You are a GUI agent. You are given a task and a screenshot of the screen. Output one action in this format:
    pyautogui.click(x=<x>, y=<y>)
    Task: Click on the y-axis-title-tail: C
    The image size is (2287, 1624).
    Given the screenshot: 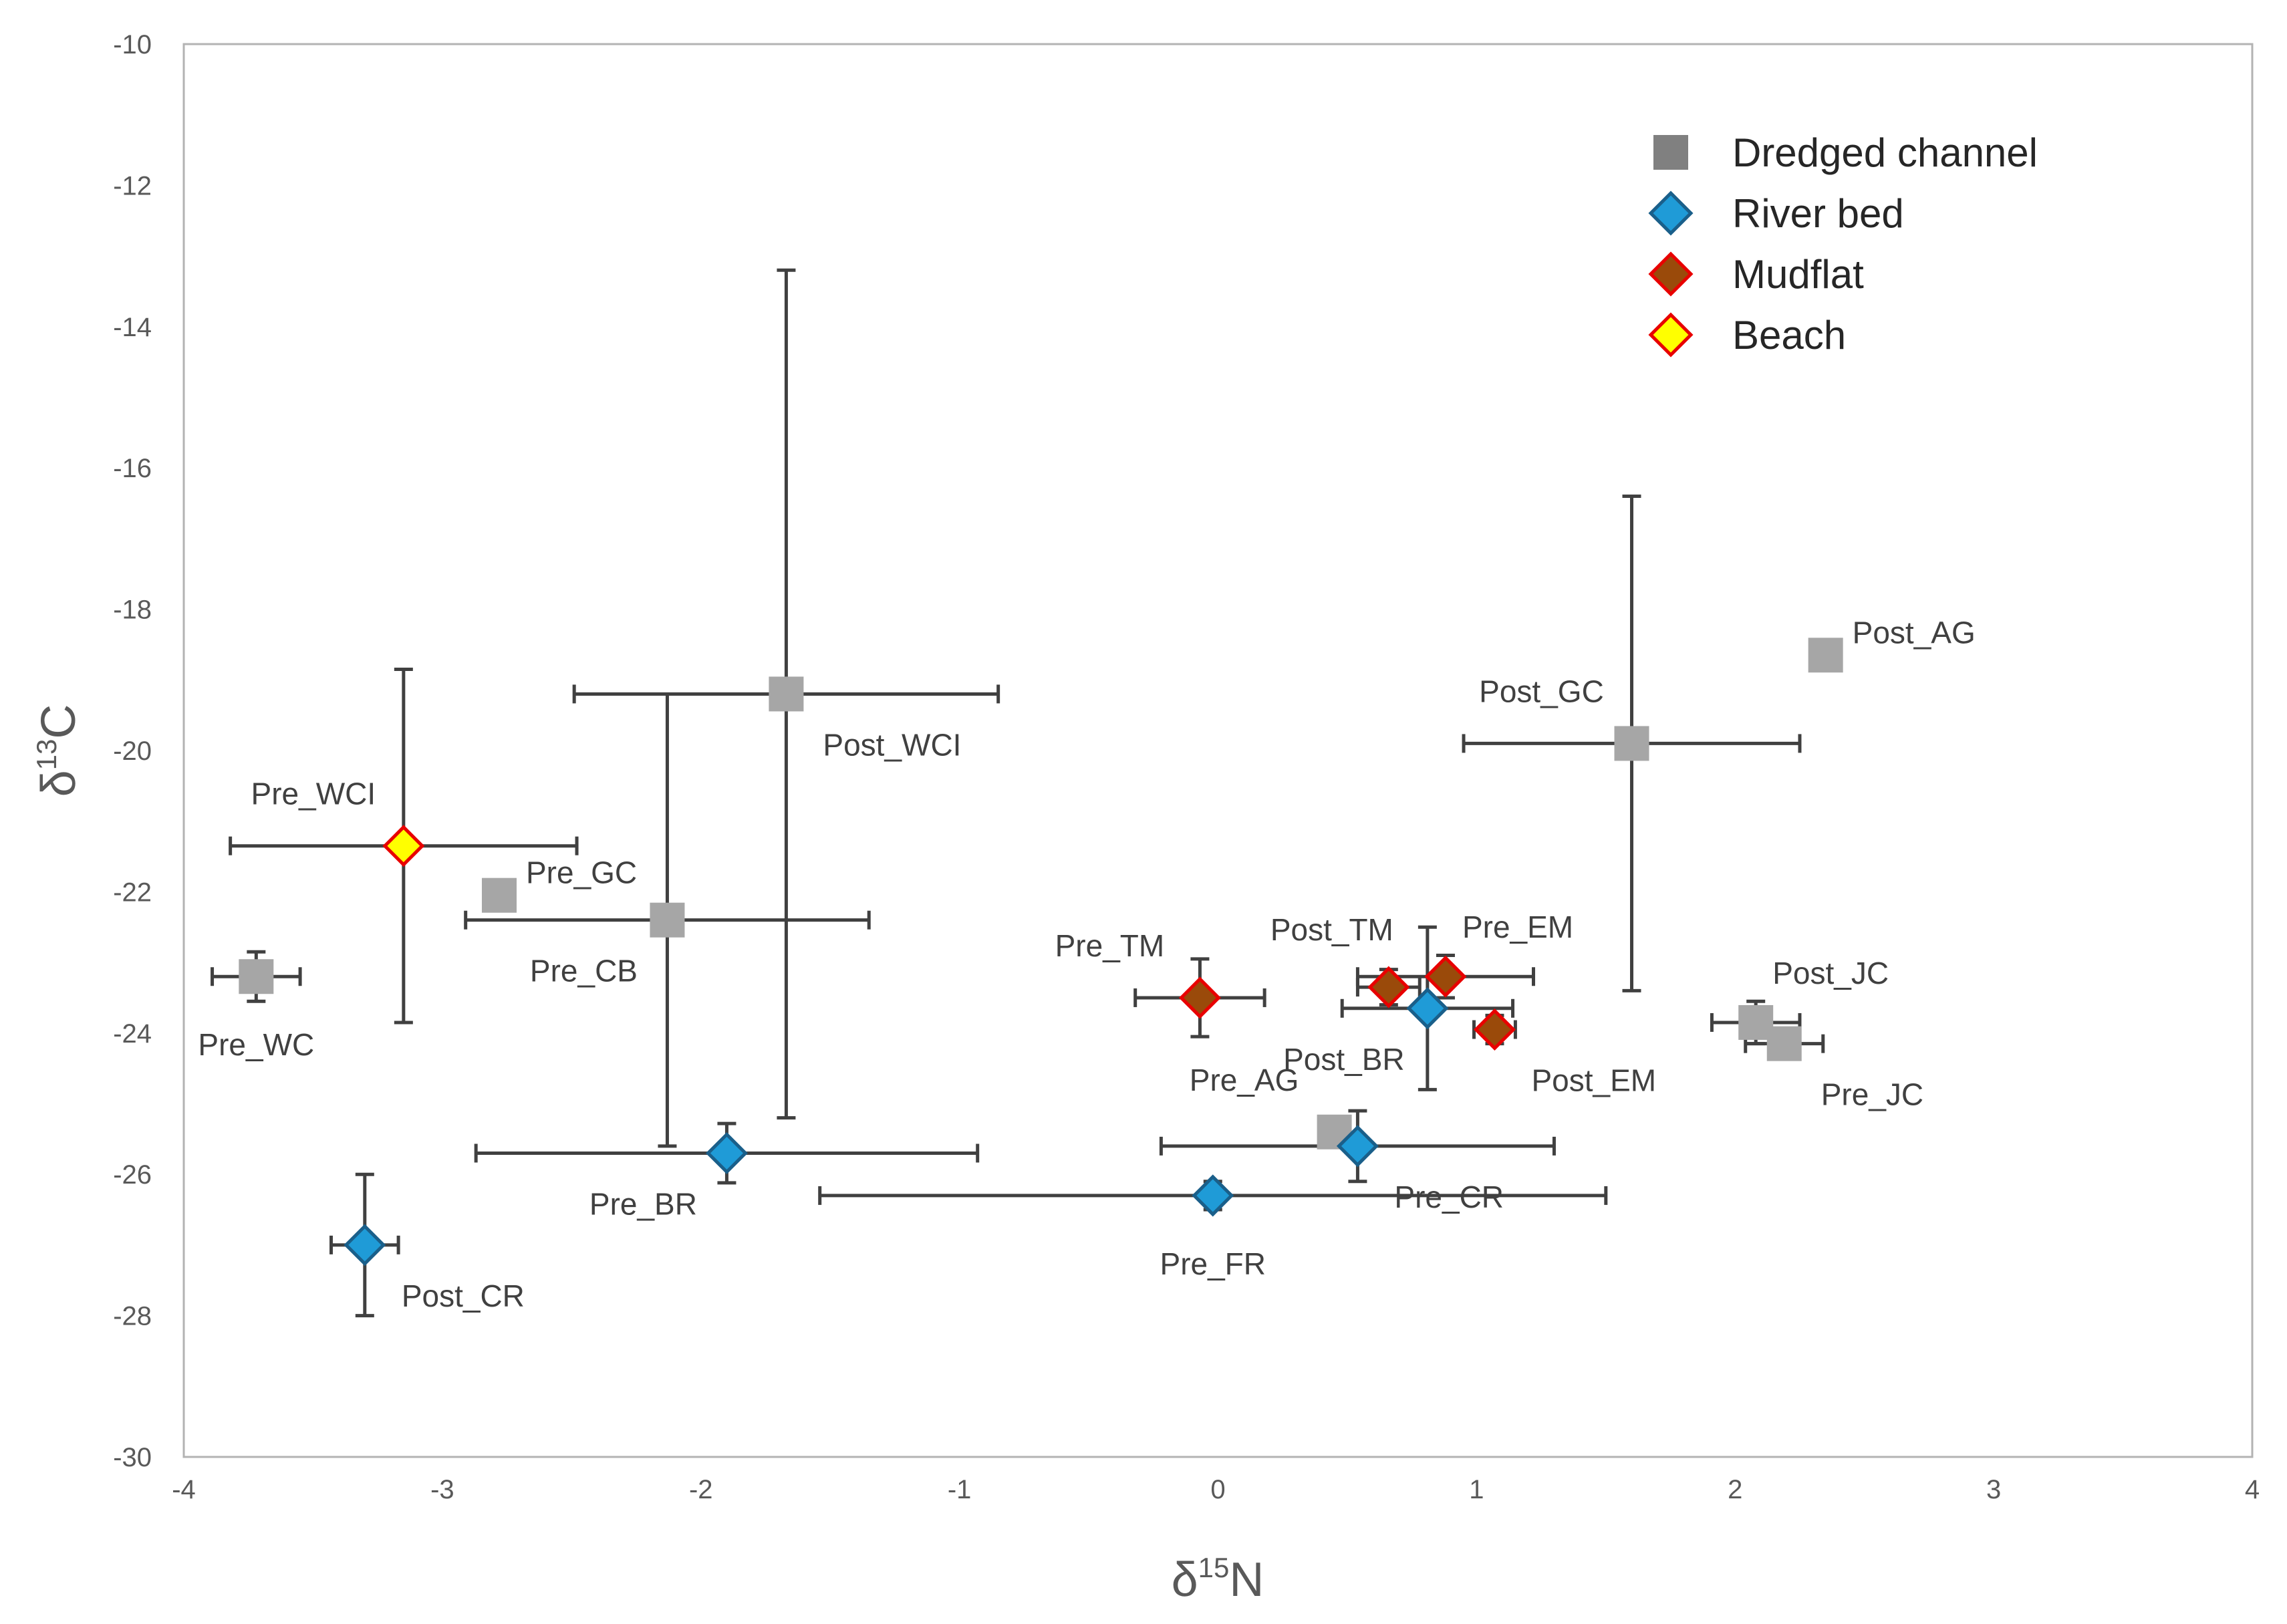 What is the action you would take?
    pyautogui.click(x=59, y=721)
    